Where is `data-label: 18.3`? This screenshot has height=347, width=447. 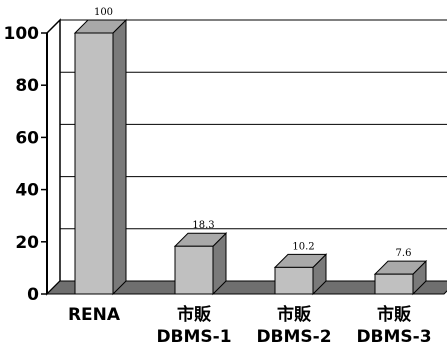
data-label: 18.3 is located at coordinates (203, 225).